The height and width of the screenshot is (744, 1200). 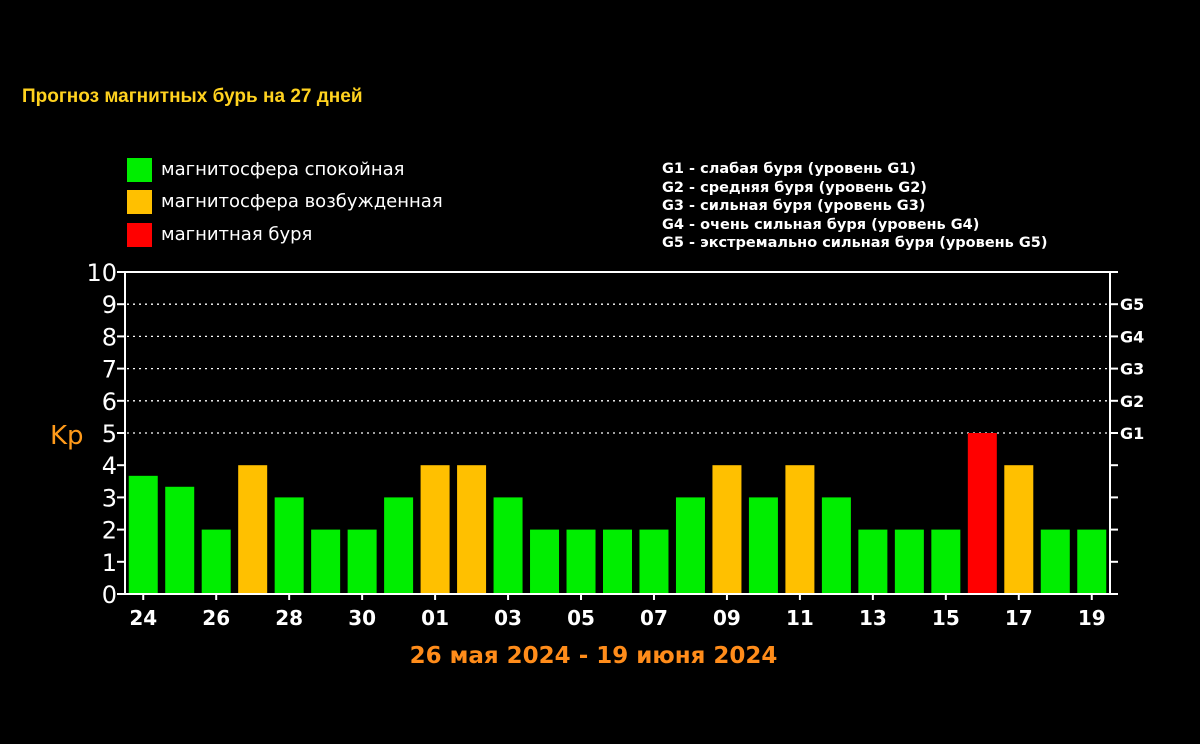 I want to click on y-tick-label: 2, so click(x=109, y=531).